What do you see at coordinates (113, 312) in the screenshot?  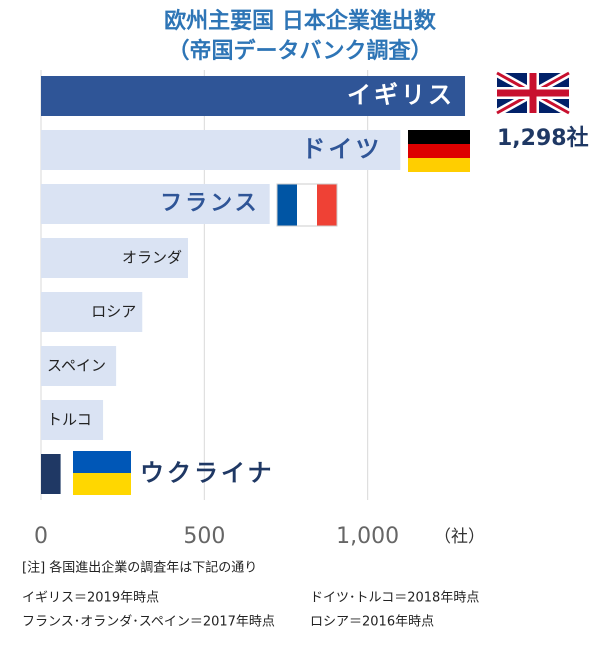 I see `category-label: ロシア` at bounding box center [113, 312].